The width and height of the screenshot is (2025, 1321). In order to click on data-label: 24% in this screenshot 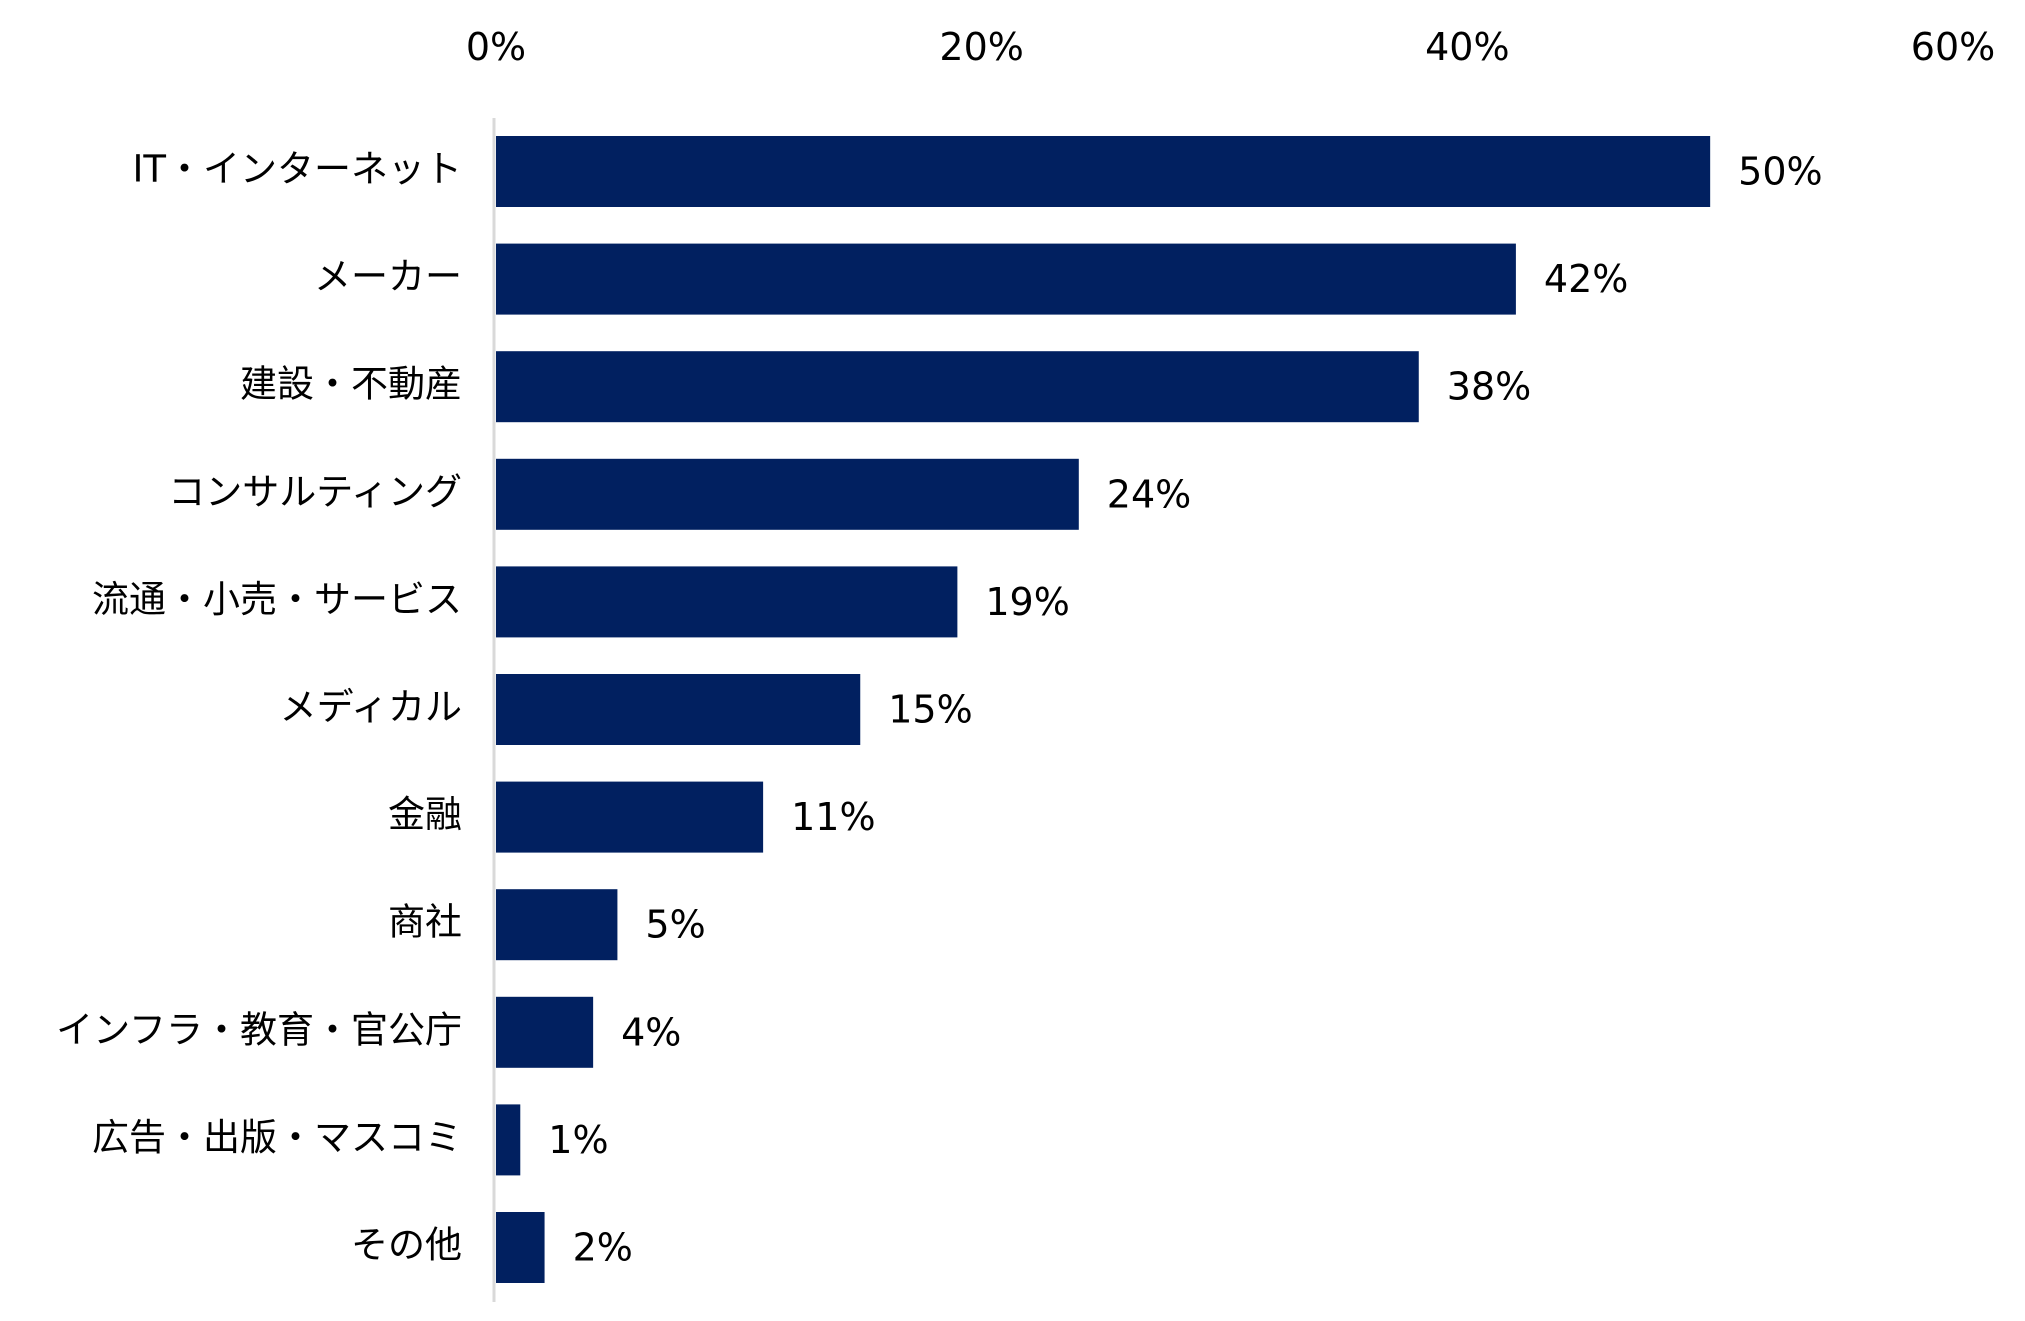, I will do `click(1149, 494)`.